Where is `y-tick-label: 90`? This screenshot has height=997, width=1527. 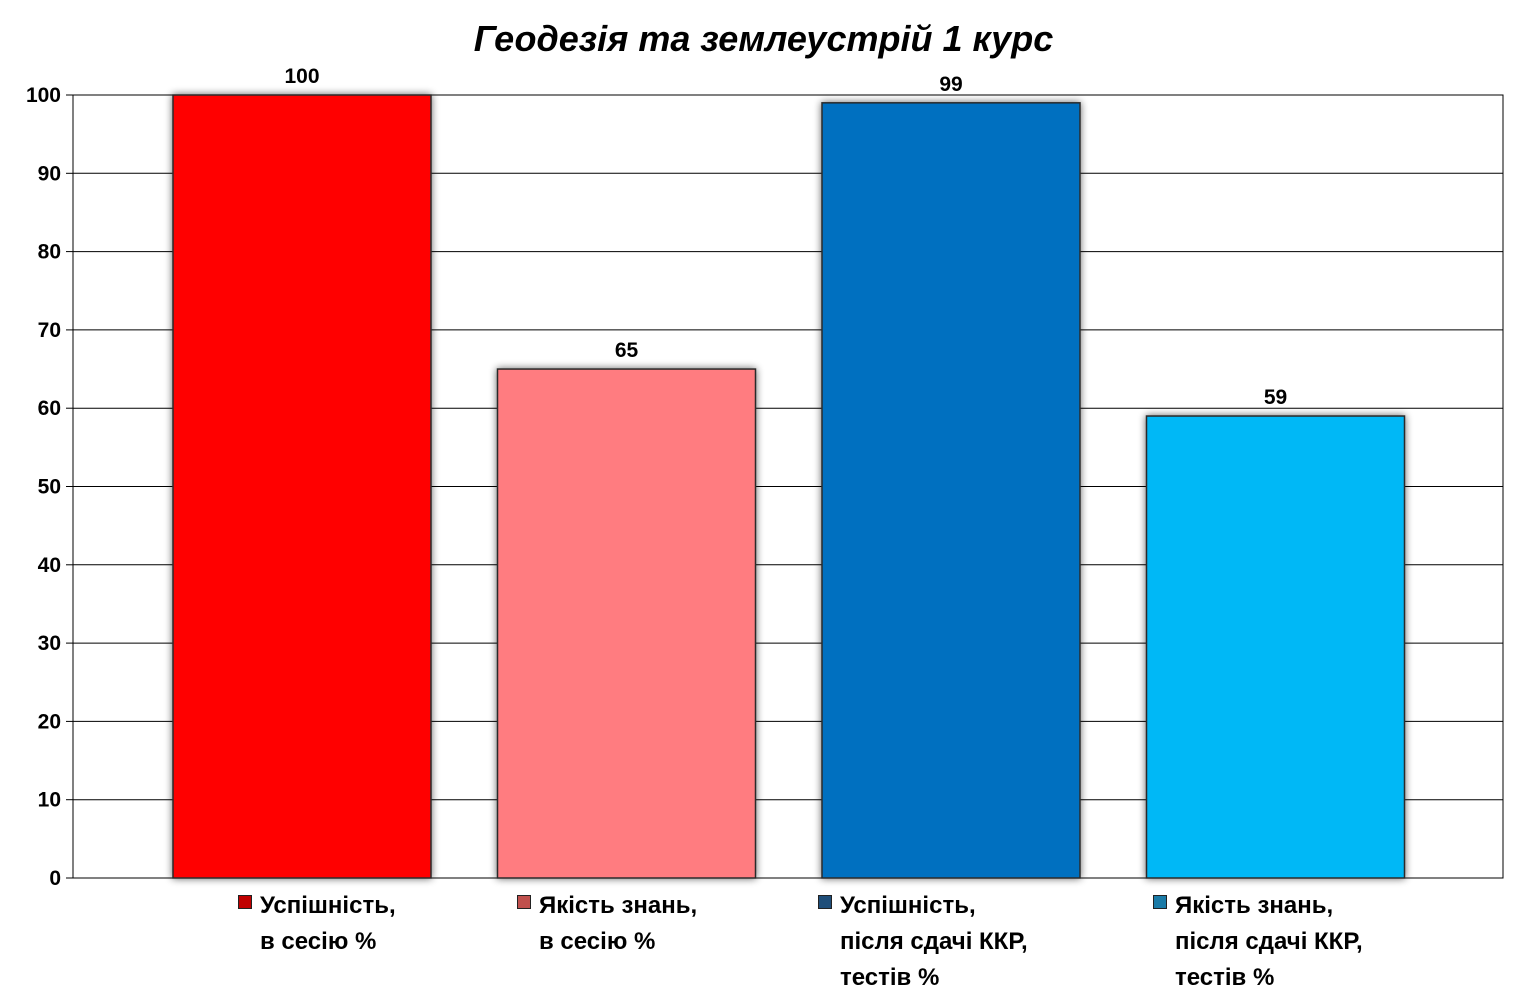
y-tick-label: 90 is located at coordinates (49, 173).